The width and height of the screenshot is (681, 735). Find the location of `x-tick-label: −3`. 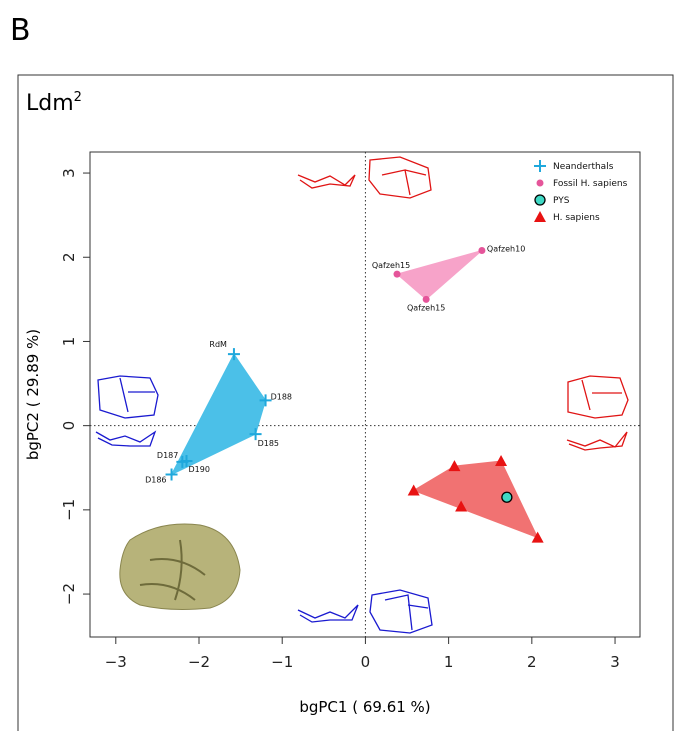

x-tick-label: −3 is located at coordinates (116, 662).